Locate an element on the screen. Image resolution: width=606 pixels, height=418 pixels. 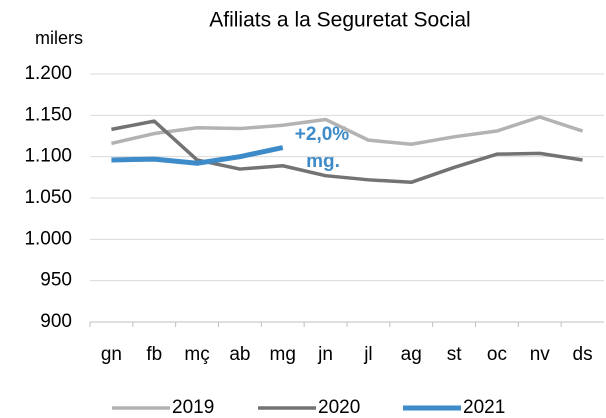
x-tick-label: jl is located at coordinates (367, 354).